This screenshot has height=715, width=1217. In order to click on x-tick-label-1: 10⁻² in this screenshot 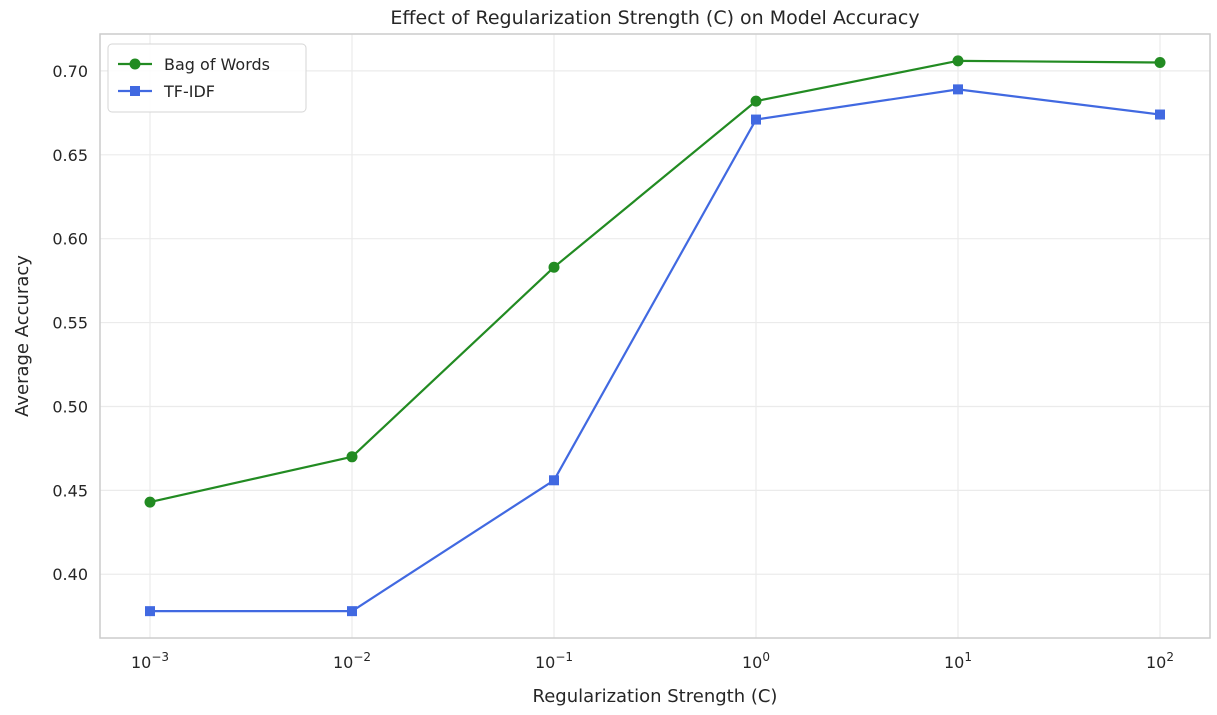, I will do `click(352, 661)`.